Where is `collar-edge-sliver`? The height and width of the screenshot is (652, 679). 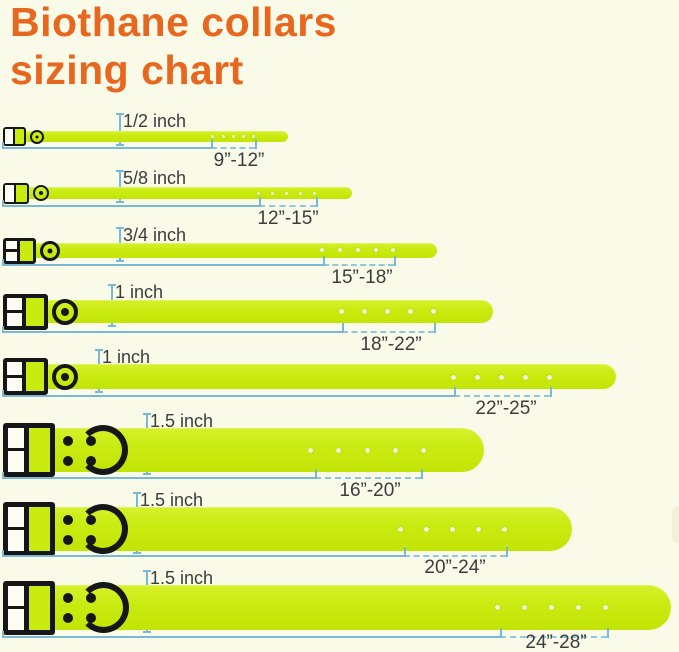 collar-edge-sliver is located at coordinates (675, 524).